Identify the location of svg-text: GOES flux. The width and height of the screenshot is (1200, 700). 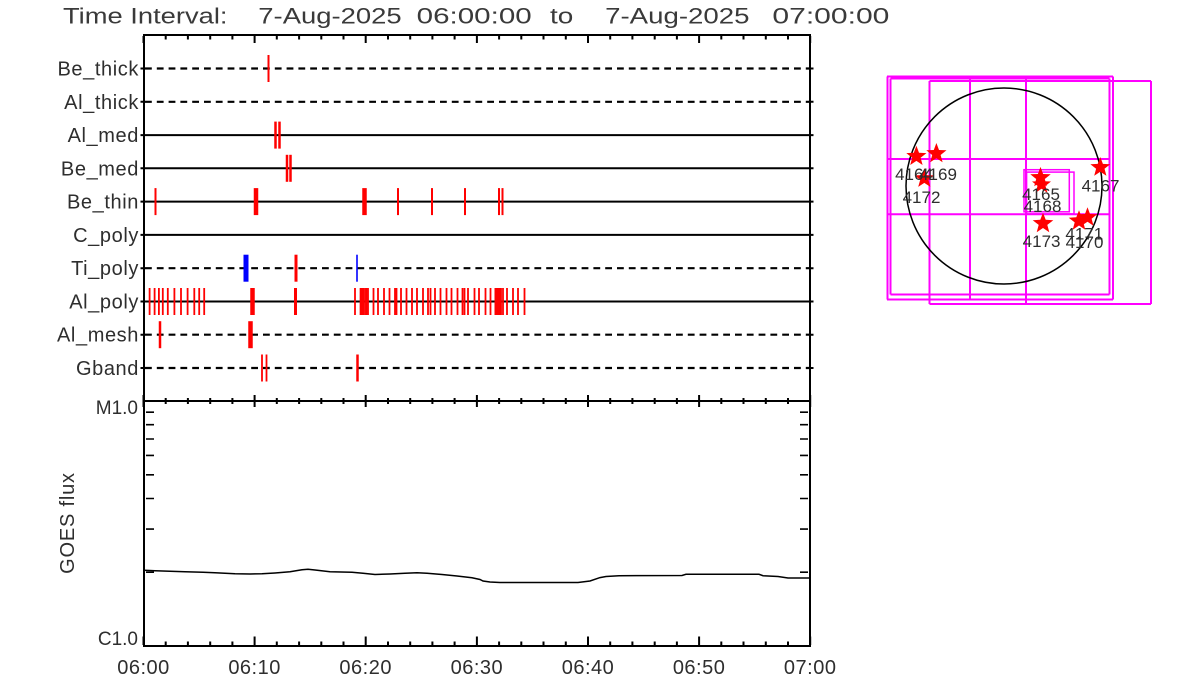
(68, 523).